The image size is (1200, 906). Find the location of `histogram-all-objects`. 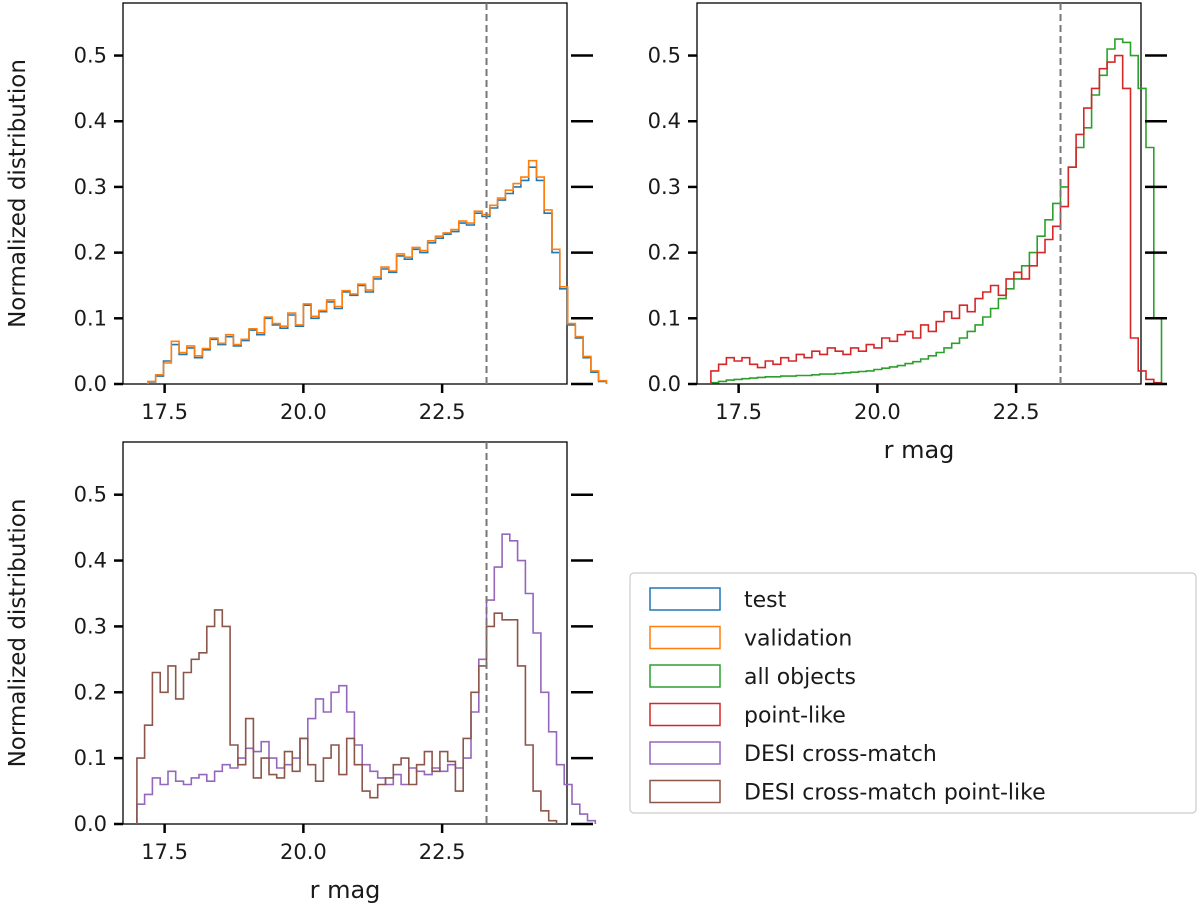

histogram-all-objects is located at coordinates (936, 211).